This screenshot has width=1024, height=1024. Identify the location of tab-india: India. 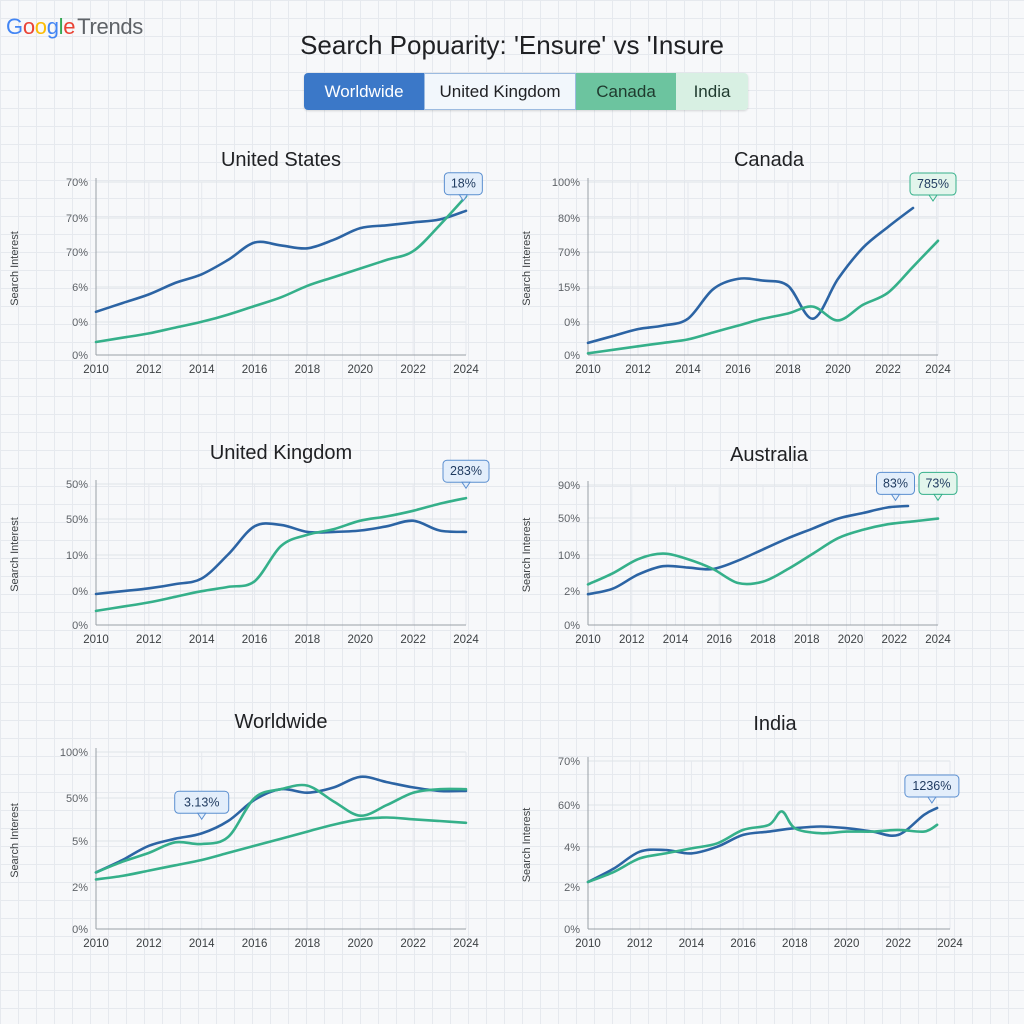
(712, 91).